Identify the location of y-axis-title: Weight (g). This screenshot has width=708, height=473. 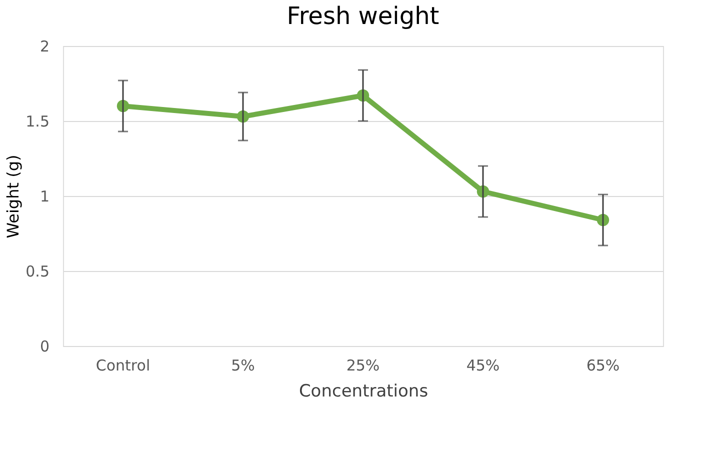
(13, 196).